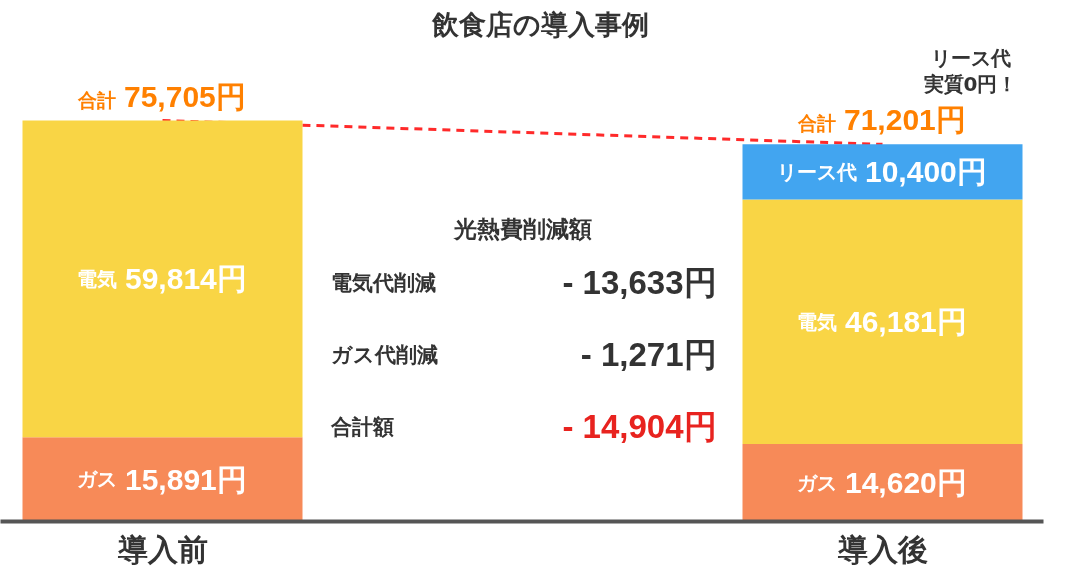  Describe the element at coordinates (186, 479) in the screenshot. I see `data-label: 15,891円` at that location.